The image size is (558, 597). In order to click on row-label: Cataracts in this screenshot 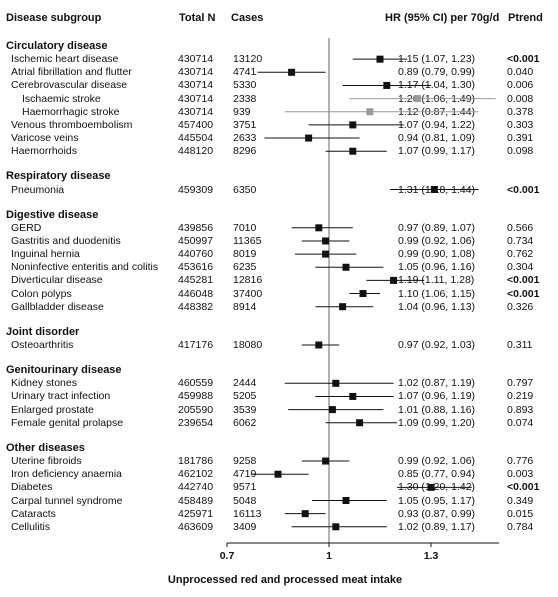, I will do `click(33, 513)`.